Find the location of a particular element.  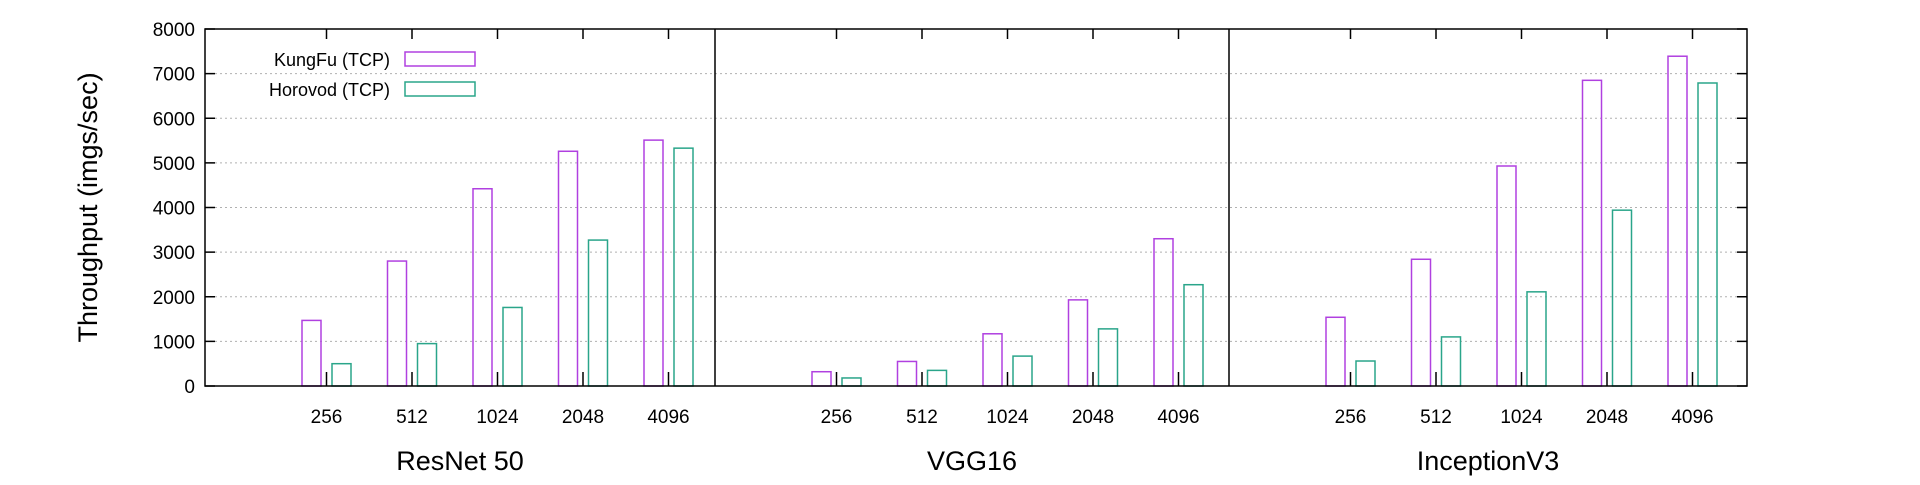

bar-vgg16-horovod-2048 is located at coordinates (1108, 357).